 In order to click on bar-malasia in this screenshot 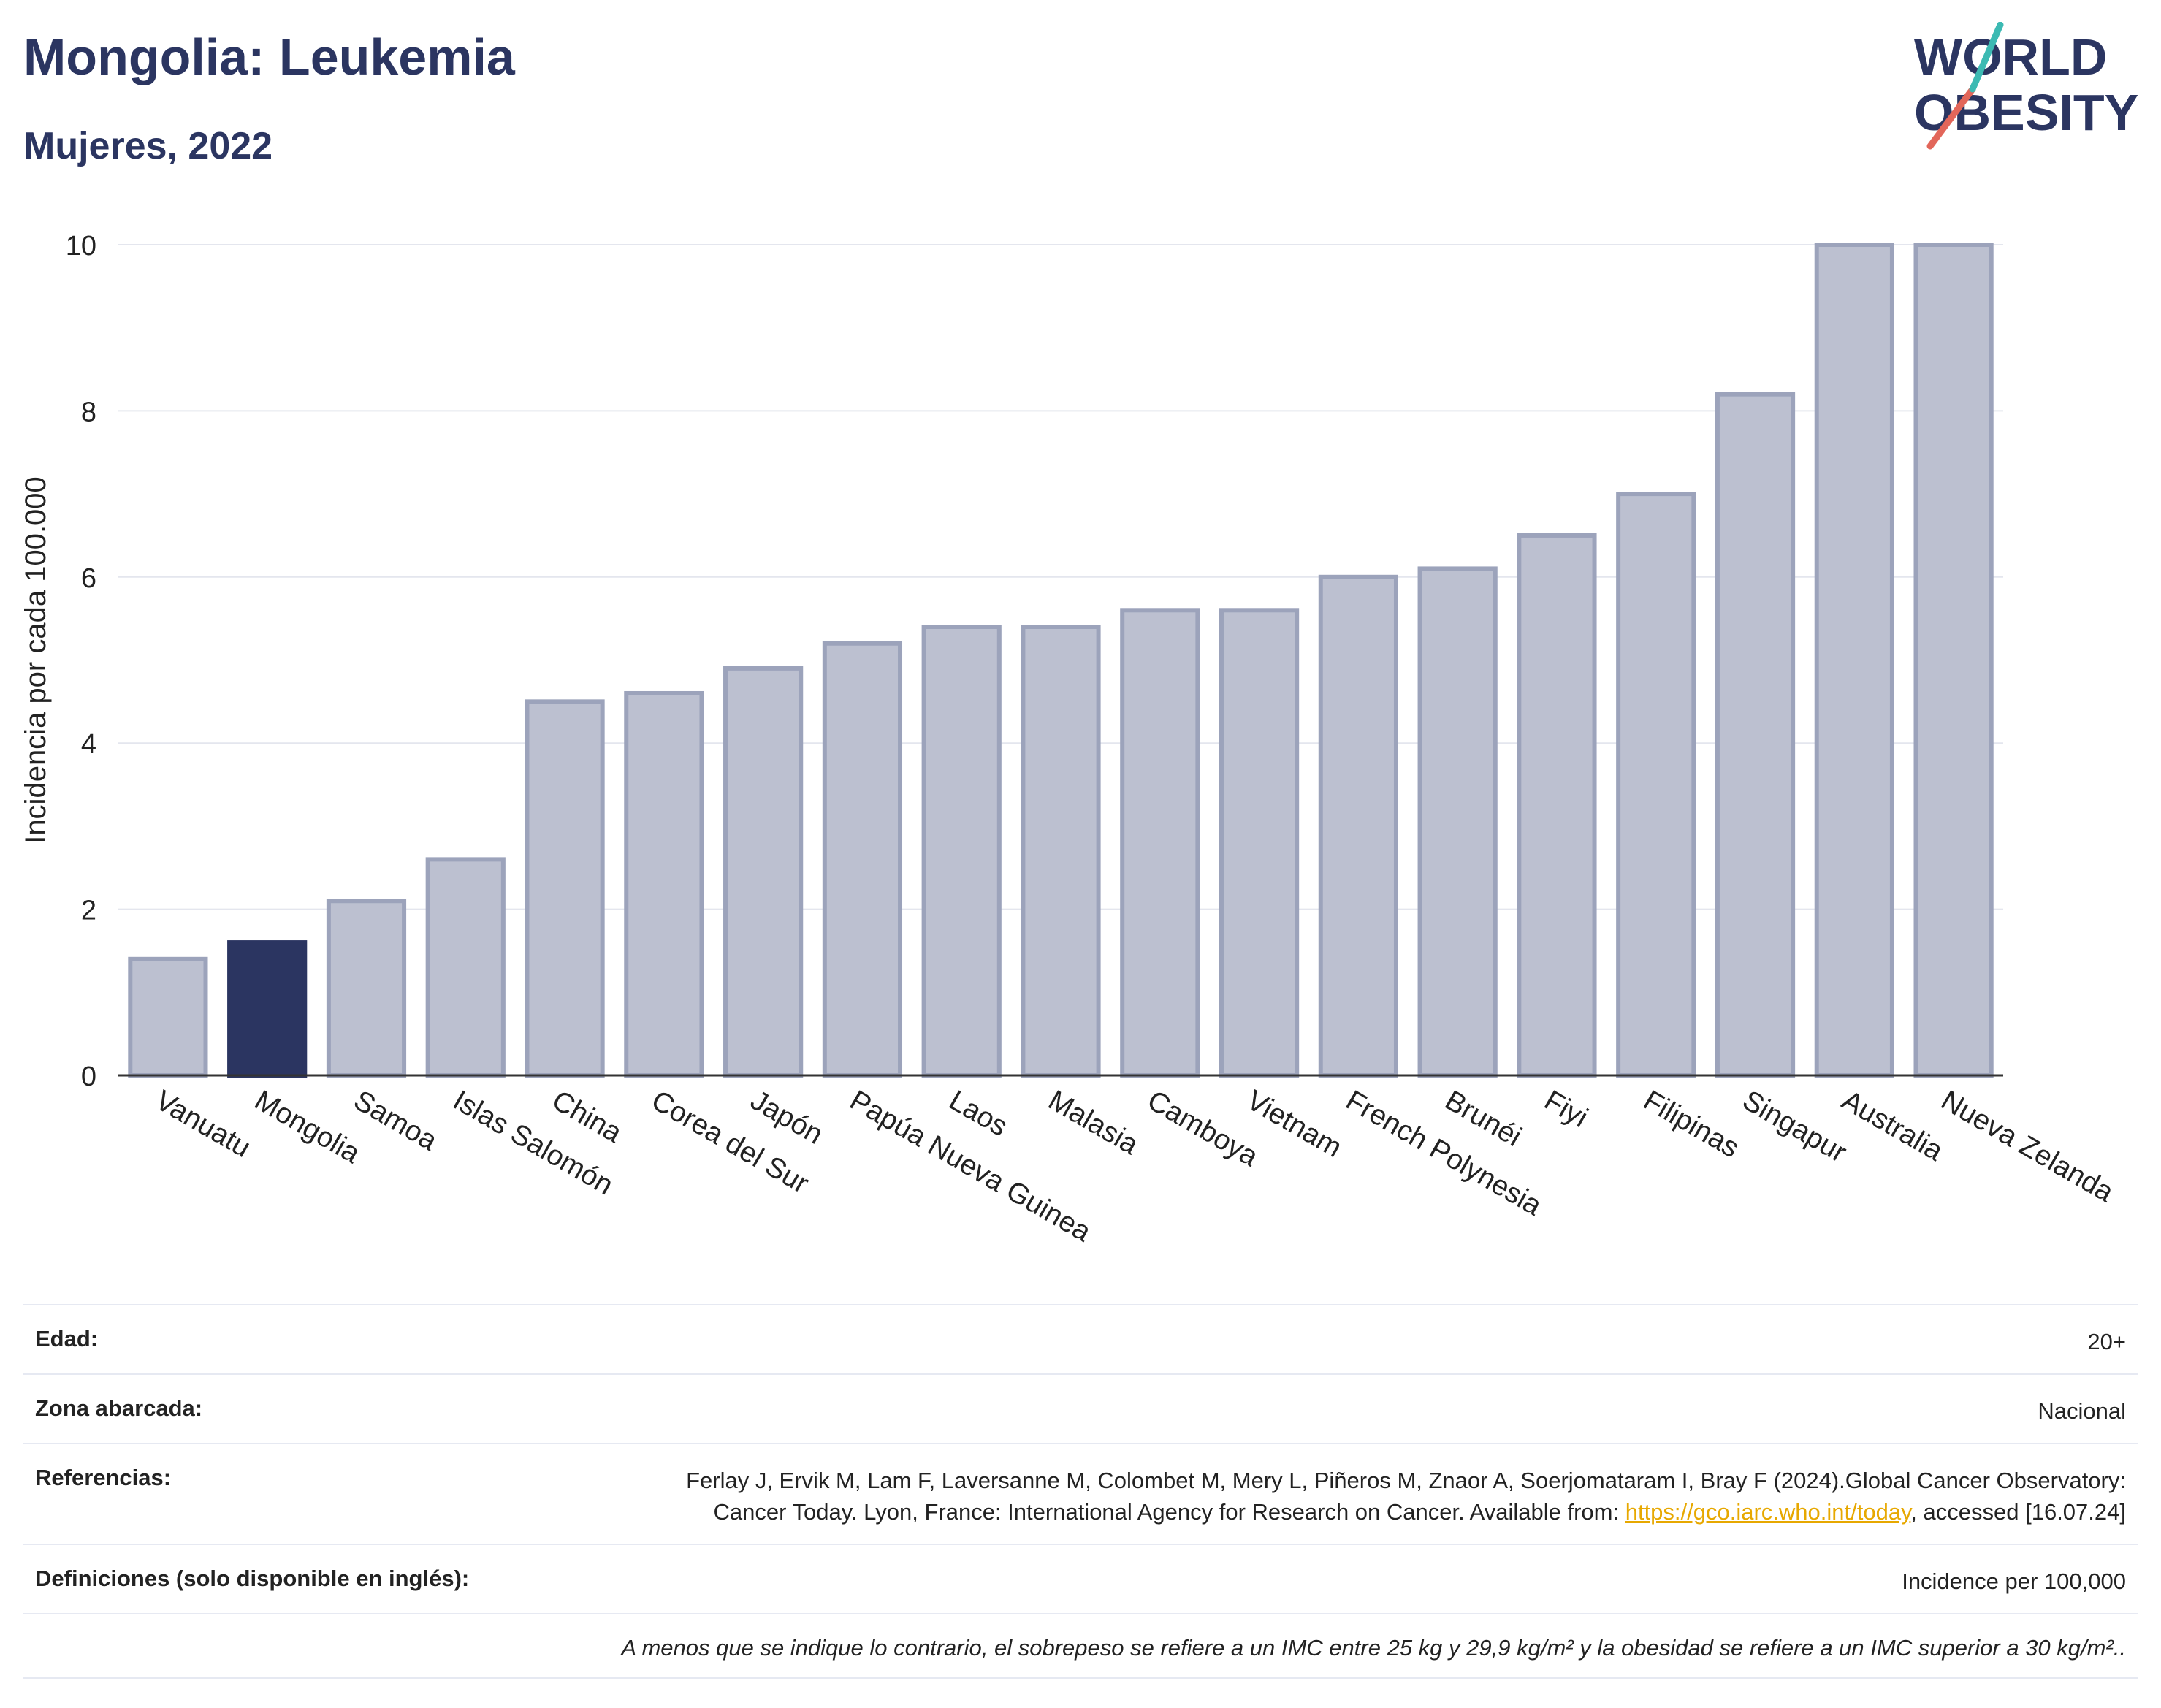, I will do `click(1061, 851)`.